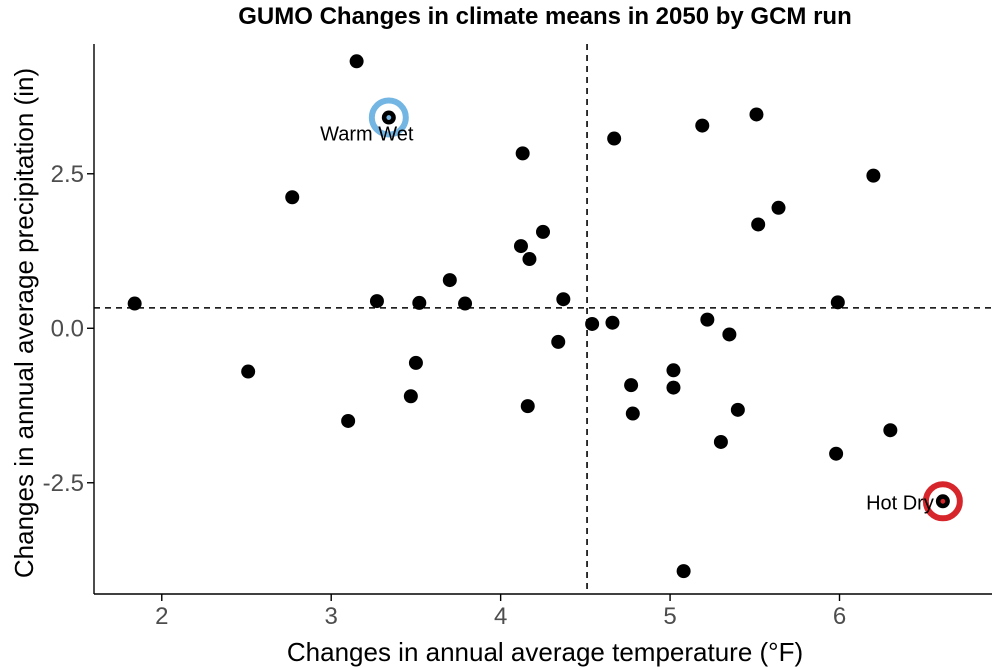 The image size is (1000, 667). What do you see at coordinates (63, 483) in the screenshot?
I see `y-tick-label: -2.5` at bounding box center [63, 483].